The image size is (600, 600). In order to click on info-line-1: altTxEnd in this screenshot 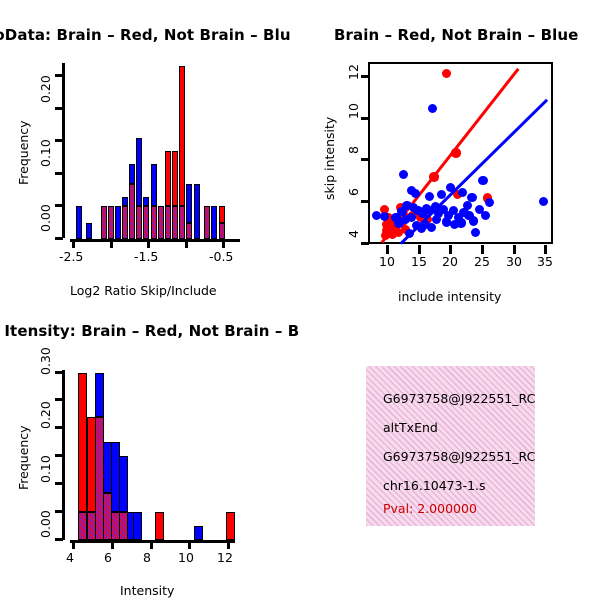, I will do `click(410, 427)`.